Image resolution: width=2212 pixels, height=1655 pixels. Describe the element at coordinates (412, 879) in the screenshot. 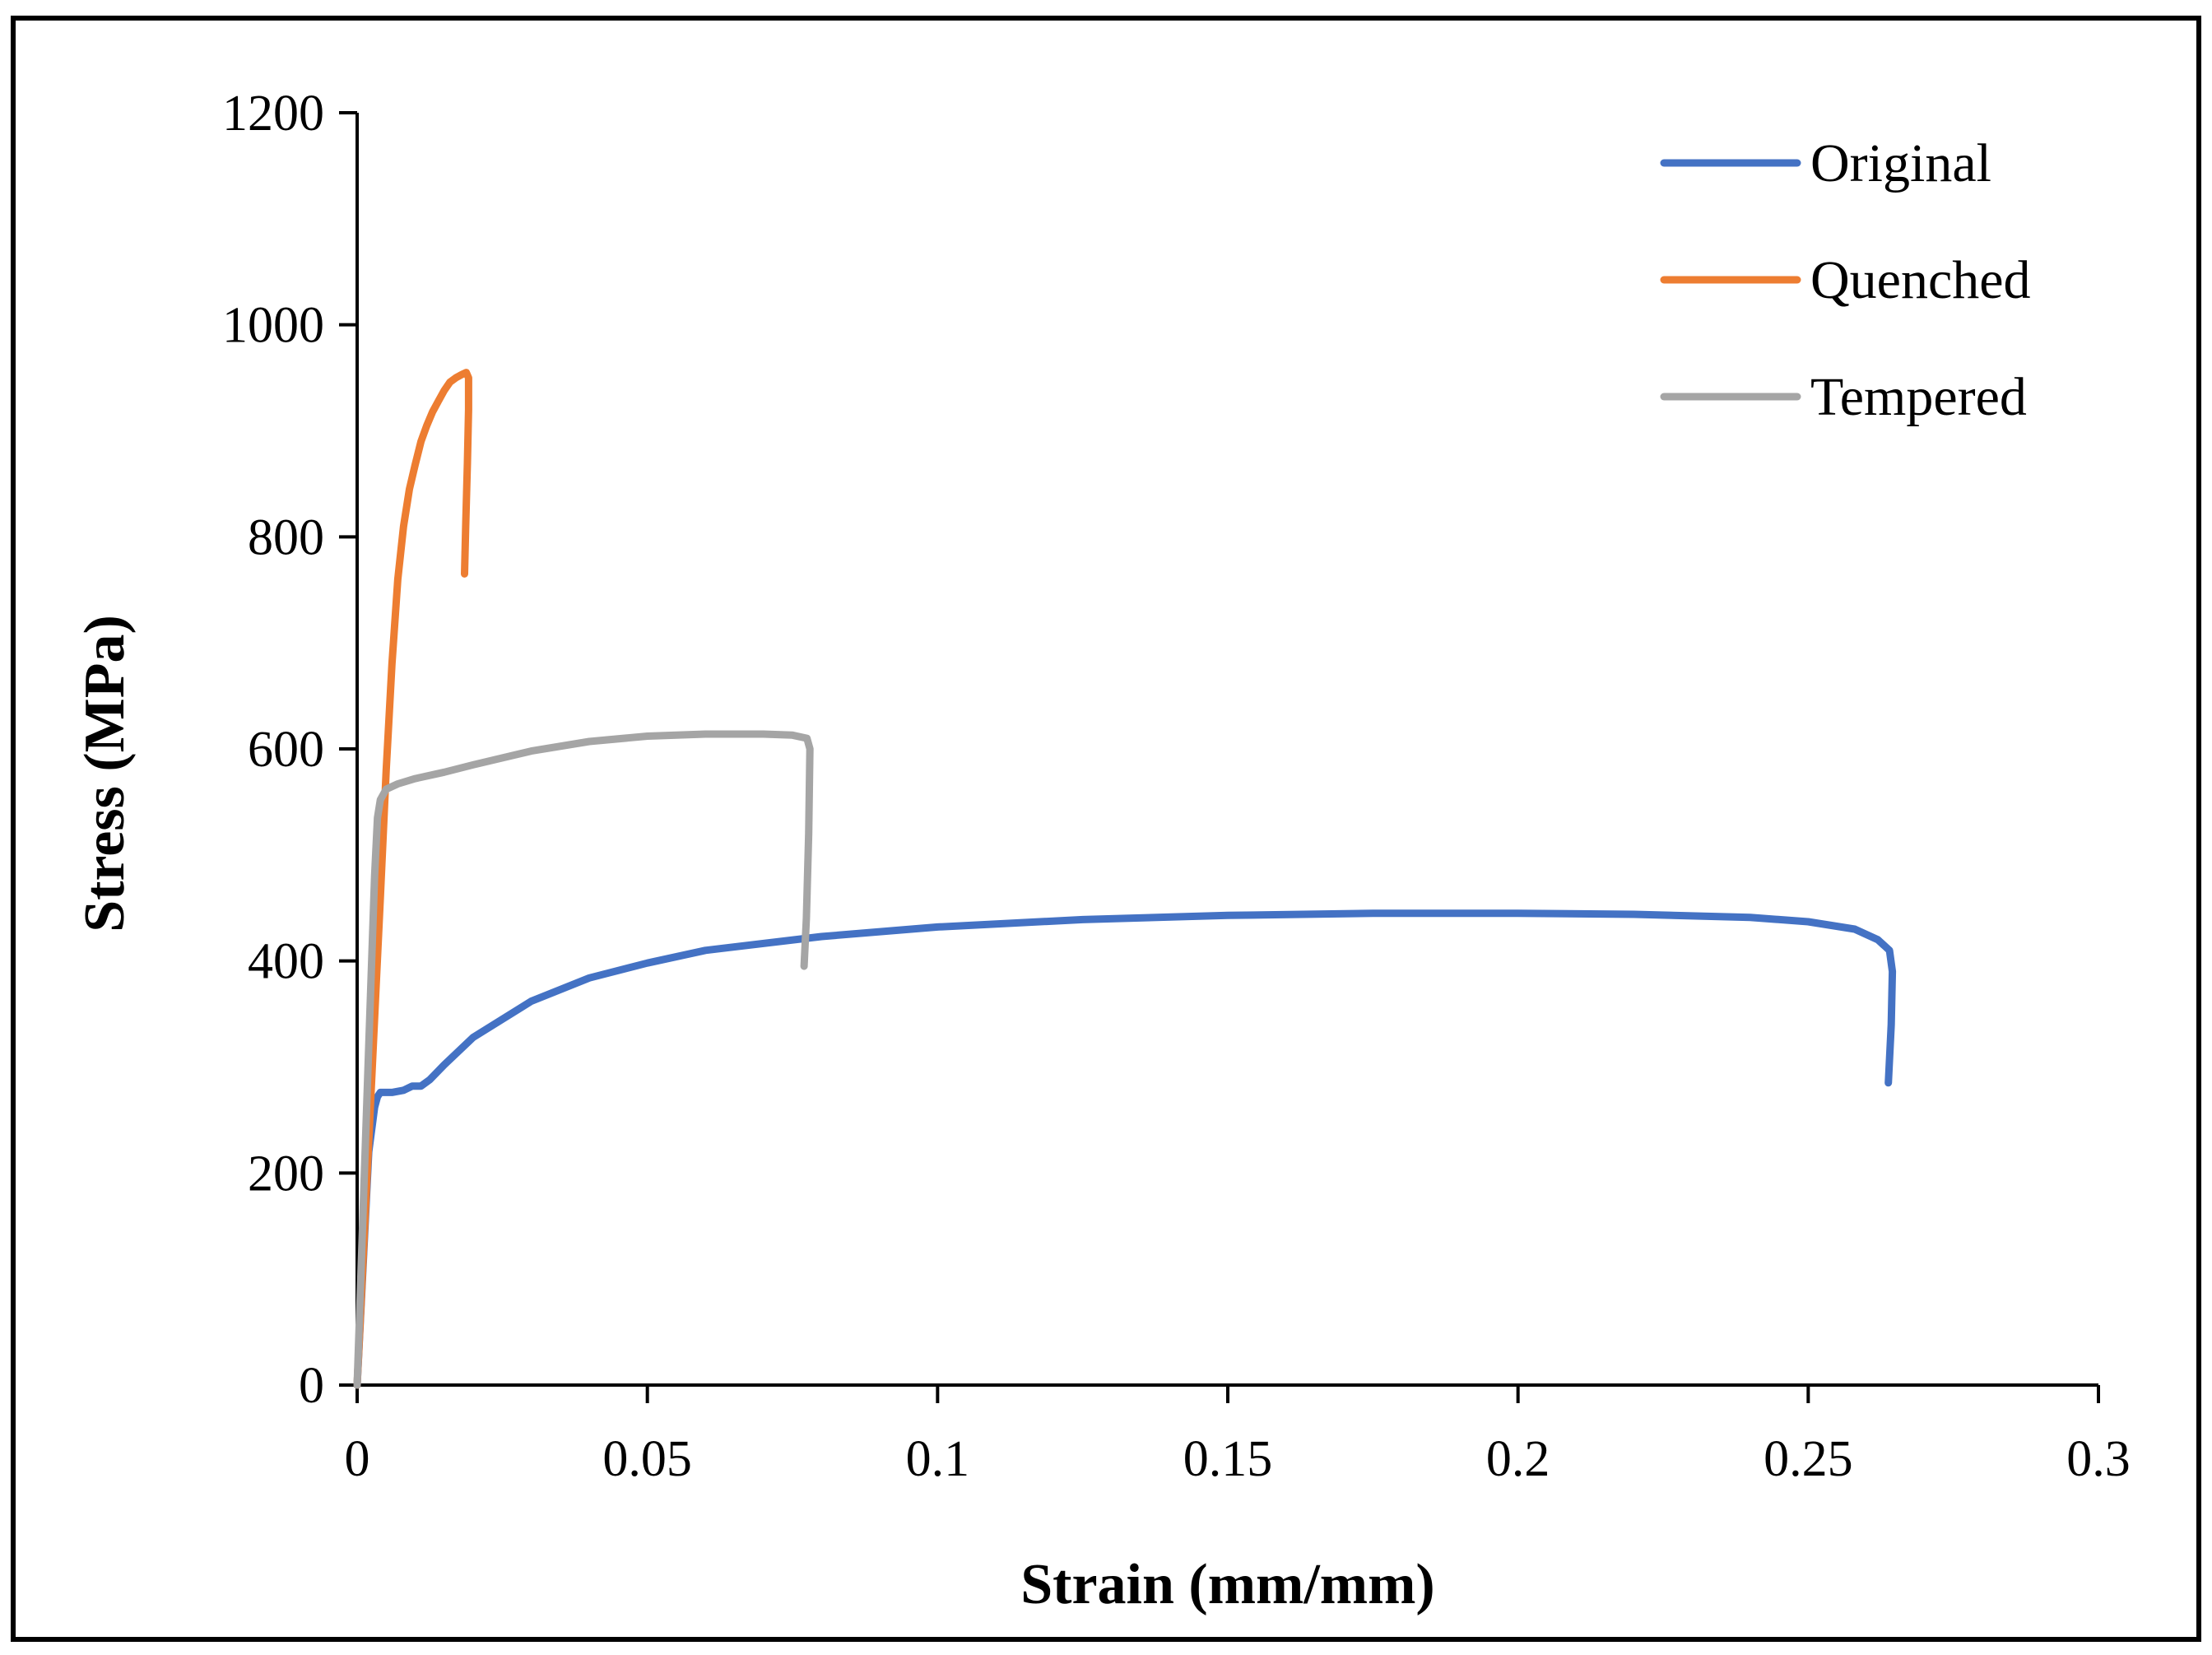

I see `series-line-quenched` at that location.